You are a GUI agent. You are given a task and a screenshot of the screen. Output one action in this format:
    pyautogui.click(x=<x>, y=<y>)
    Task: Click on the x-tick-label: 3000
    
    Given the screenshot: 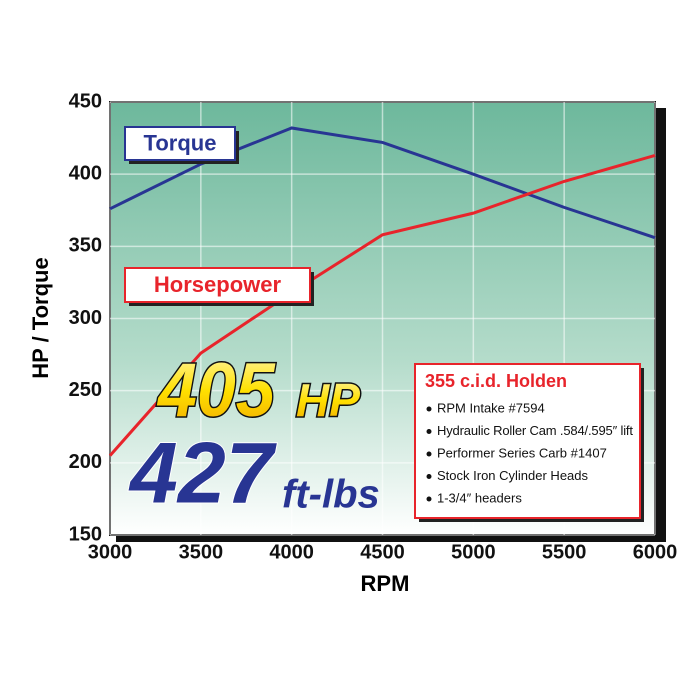 What is the action you would take?
    pyautogui.click(x=110, y=552)
    